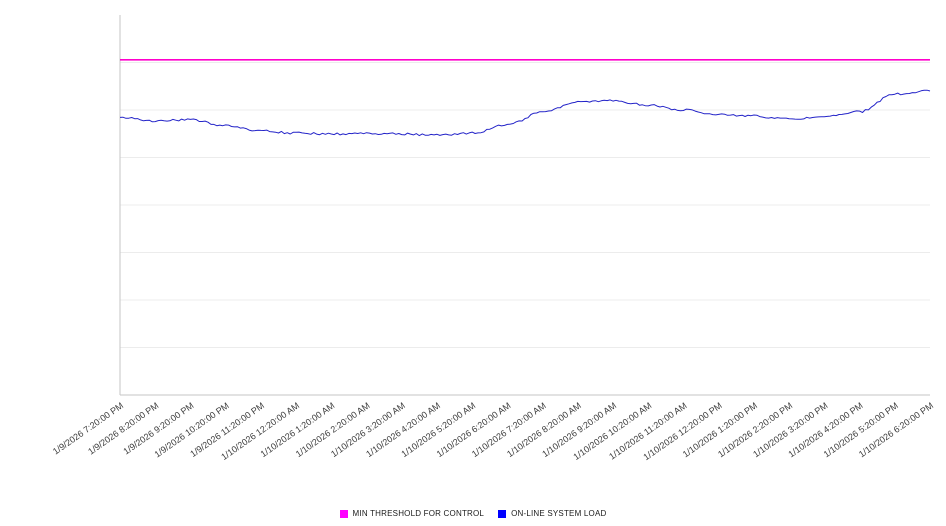 The width and height of the screenshot is (946, 526). Describe the element at coordinates (559, 513) in the screenshot. I see `legend-label-system-load: ON-LINE SYSTEM LOAD` at that location.